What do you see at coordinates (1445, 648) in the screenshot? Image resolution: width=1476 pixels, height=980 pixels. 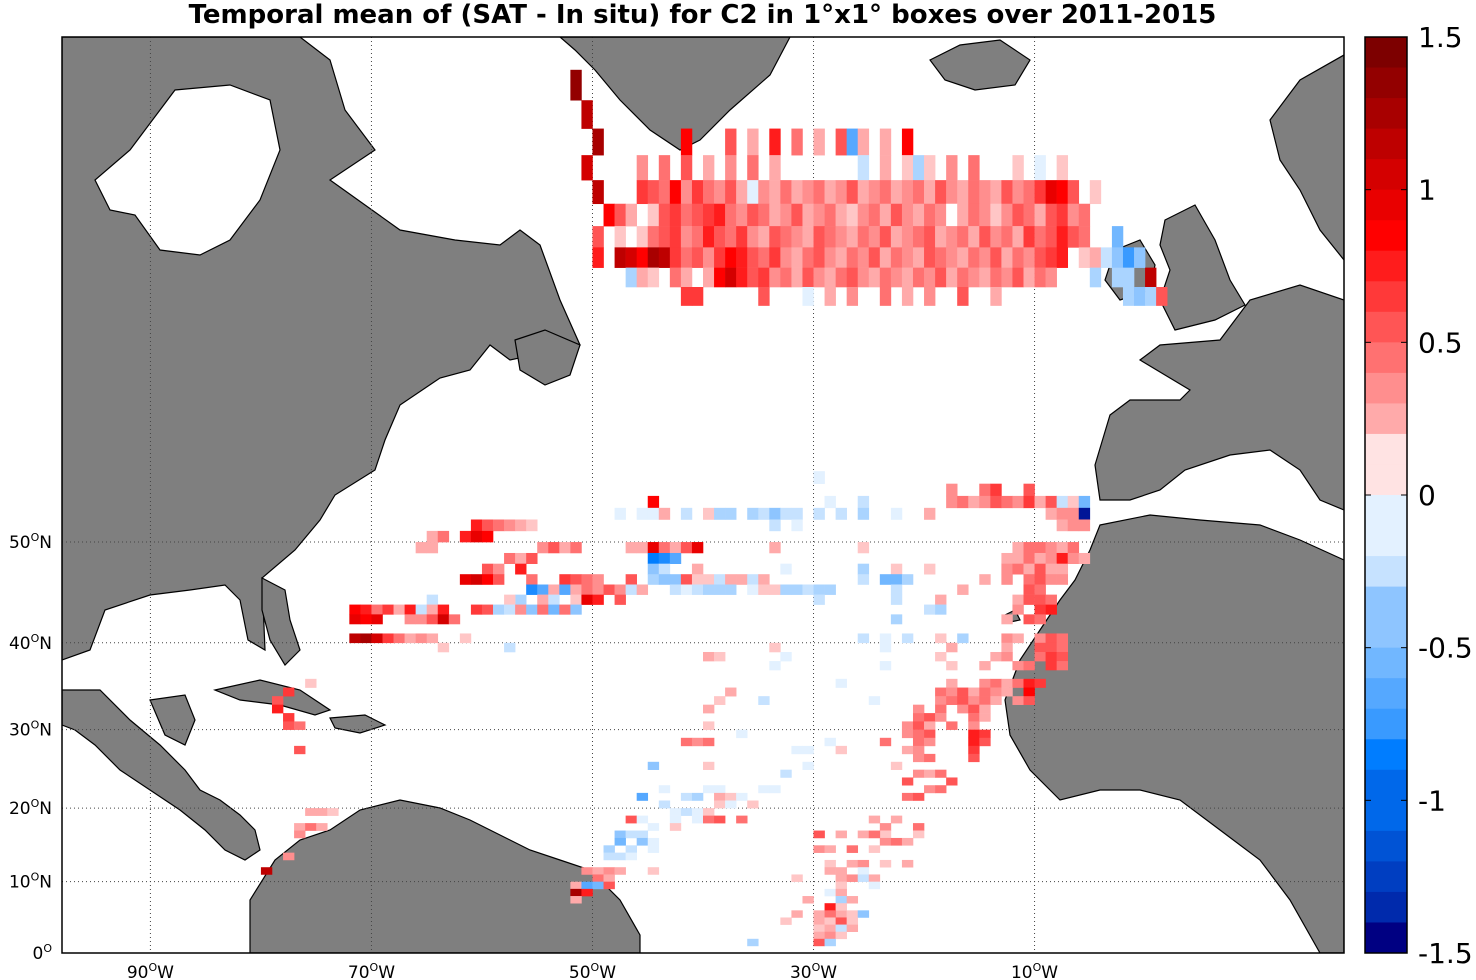 I see `colorbar-label: -0.5` at bounding box center [1445, 648].